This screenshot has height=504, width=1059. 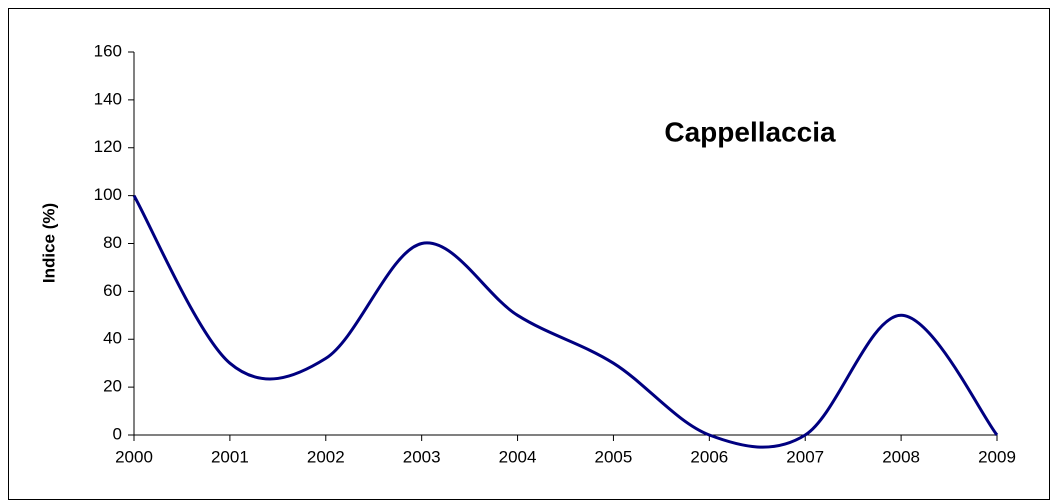 I want to click on y-tick-label: 0, so click(x=117, y=433).